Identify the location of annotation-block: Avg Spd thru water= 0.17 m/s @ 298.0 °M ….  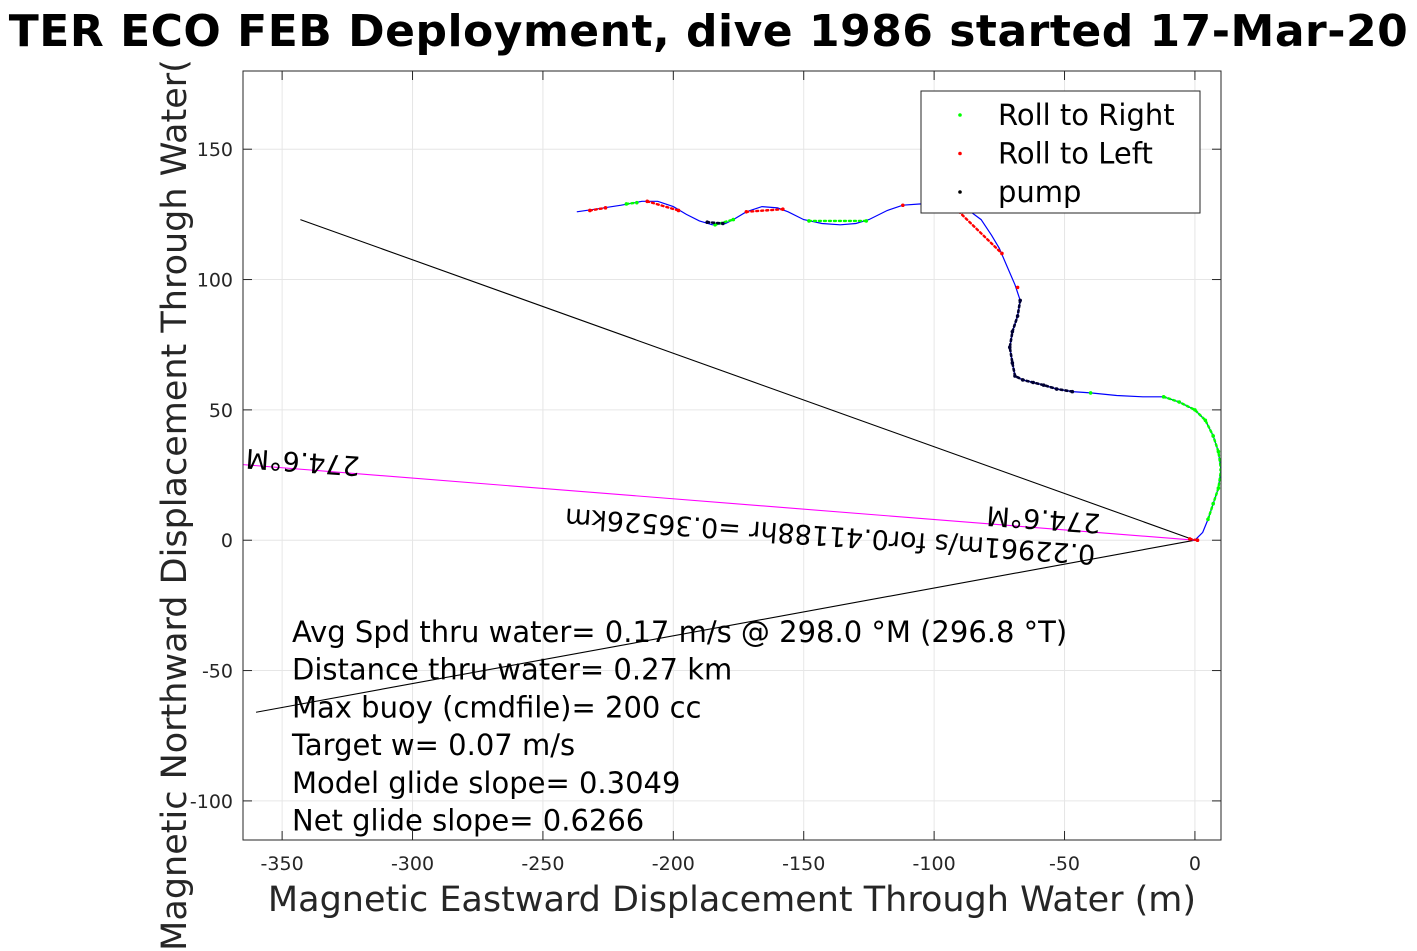
(679, 726).